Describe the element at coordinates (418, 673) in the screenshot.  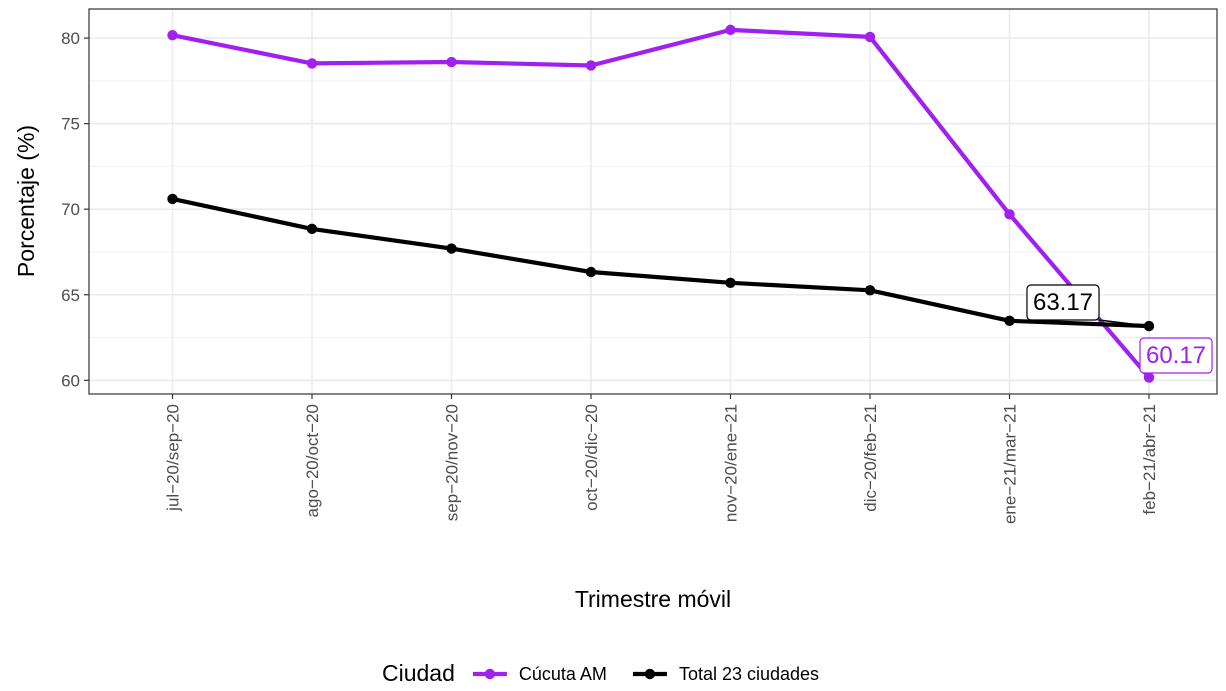
I see `legend-title: Ciudad` at that location.